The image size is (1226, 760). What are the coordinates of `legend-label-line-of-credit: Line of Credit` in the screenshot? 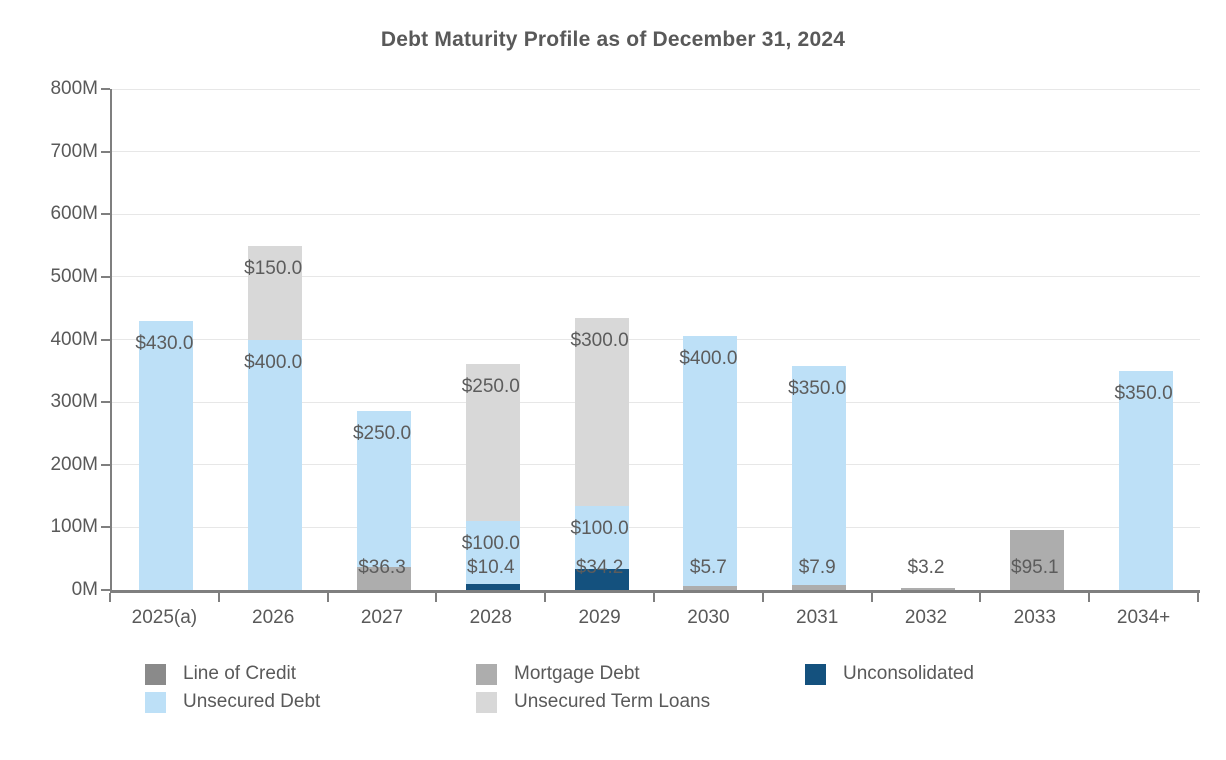 It's located at (240, 673).